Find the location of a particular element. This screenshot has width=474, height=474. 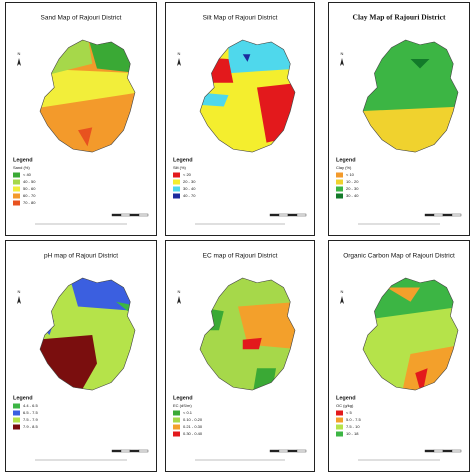

legend-title: OC (g/kg) is located at coordinates (345, 405).